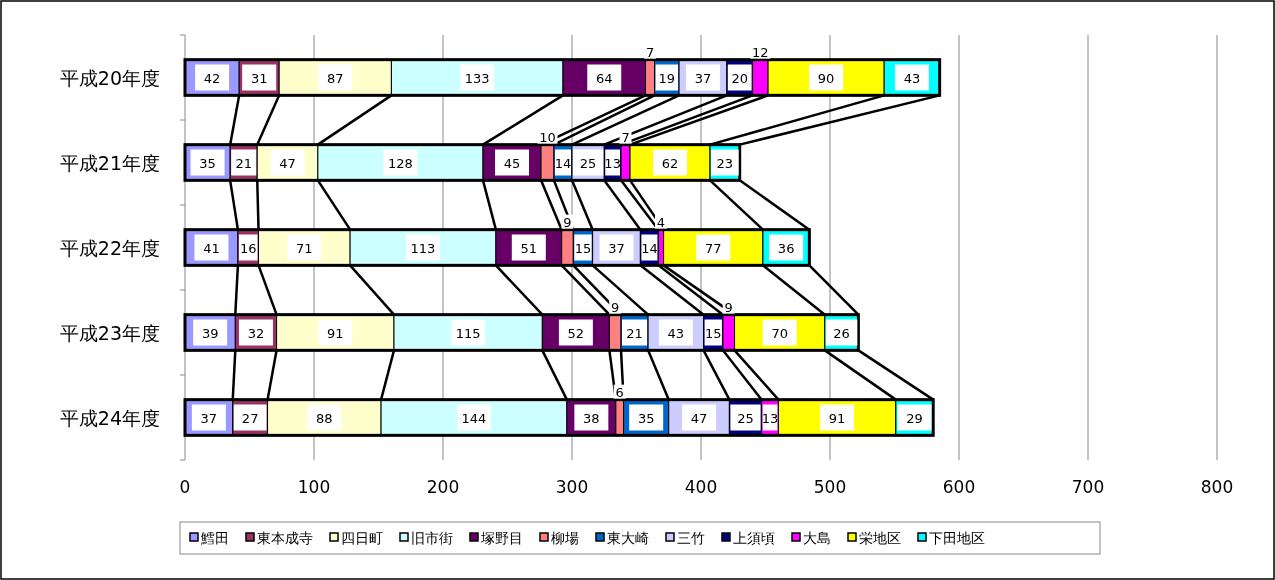  What do you see at coordinates (572, 487) in the screenshot?
I see `x-tick-label: 300` at bounding box center [572, 487].